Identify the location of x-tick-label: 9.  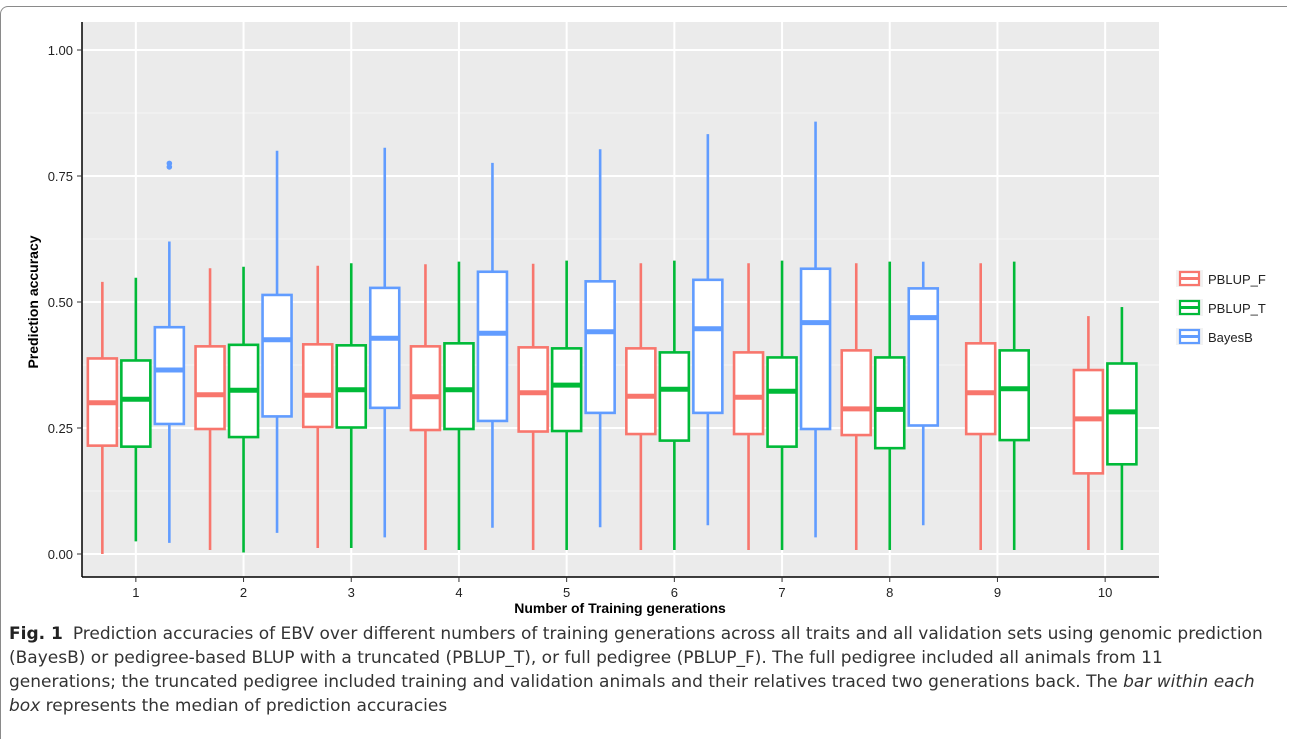
(997, 592).